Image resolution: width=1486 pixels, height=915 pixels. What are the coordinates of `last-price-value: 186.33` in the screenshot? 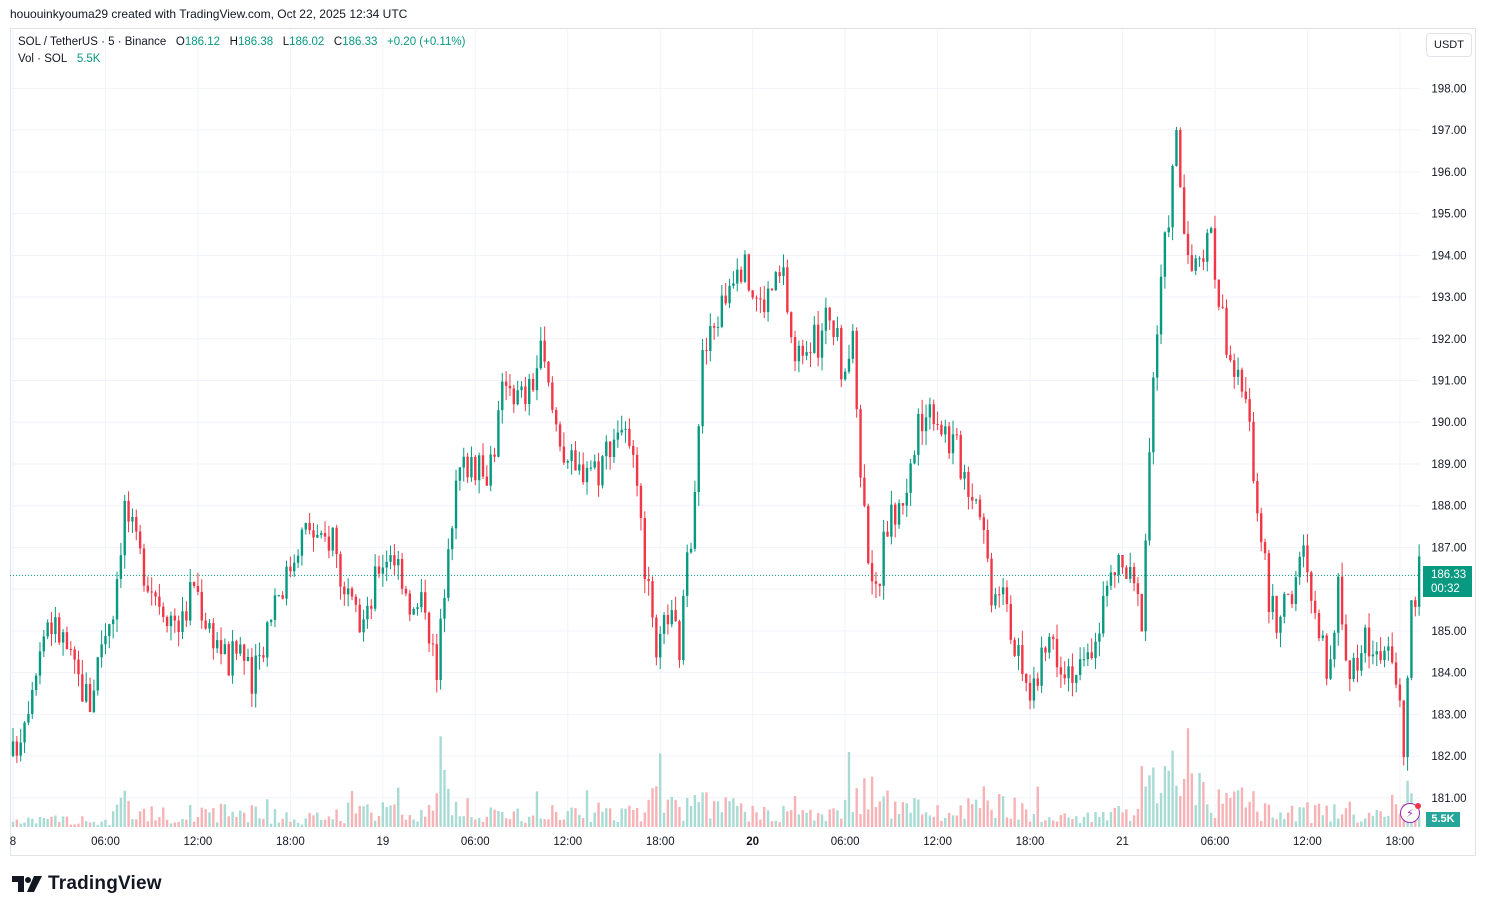 It's located at (1449, 575).